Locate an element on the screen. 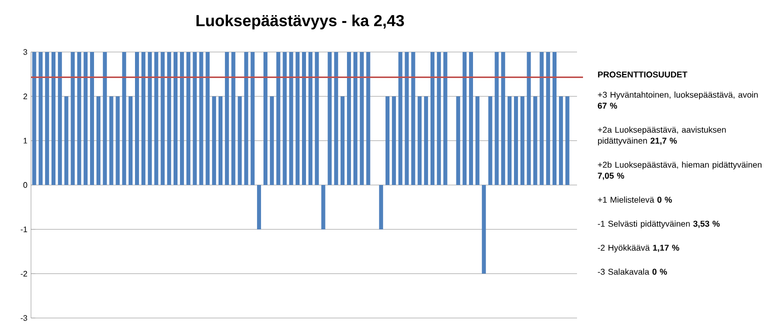 Image resolution: width=783 pixels, height=336 pixels. text: +2a Luoksepäästävä, aavistuksen pidättyväinen 21,7 % is located at coordinates (662, 136).